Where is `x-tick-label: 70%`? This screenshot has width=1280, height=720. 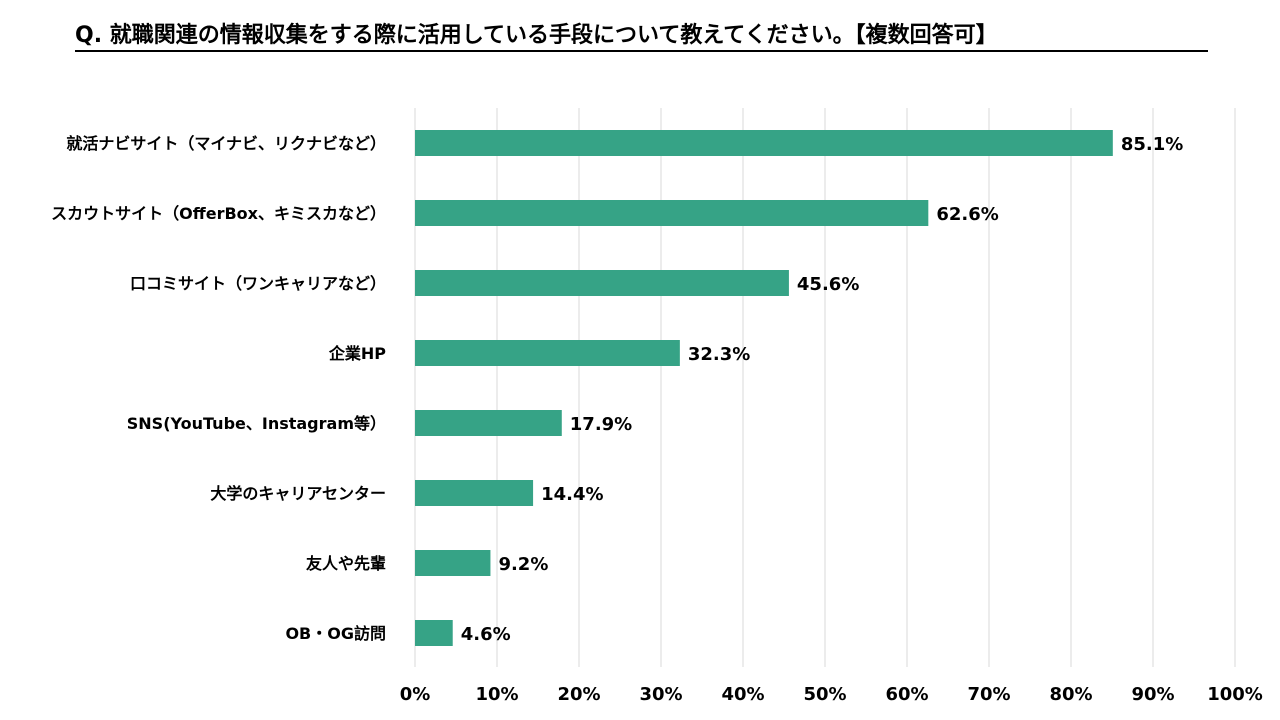
x-tick-label: 70% is located at coordinates (988, 694).